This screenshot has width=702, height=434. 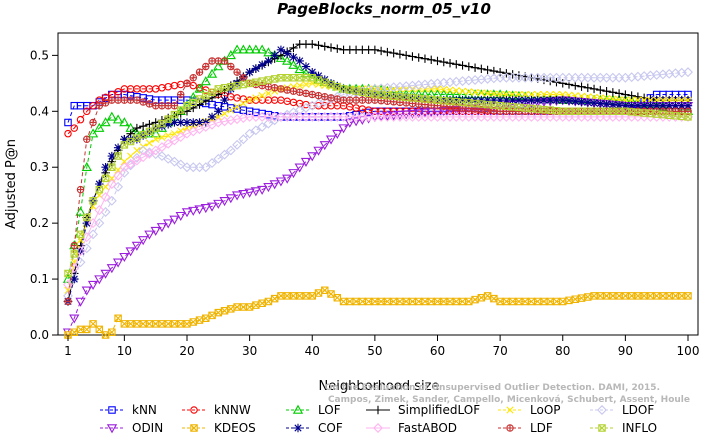 What do you see at coordinates (439, 410) in the screenshot?
I see `legend-label: SimplifiedLOF` at bounding box center [439, 410].